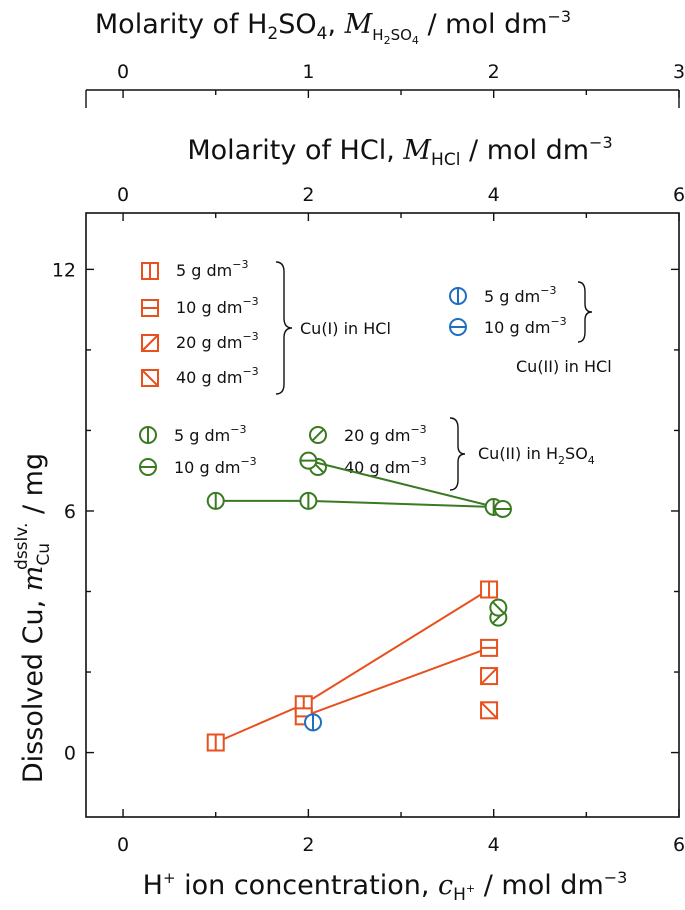  I want to click on legend-cu1-item-10: 10 g dm−3, so click(217, 306).